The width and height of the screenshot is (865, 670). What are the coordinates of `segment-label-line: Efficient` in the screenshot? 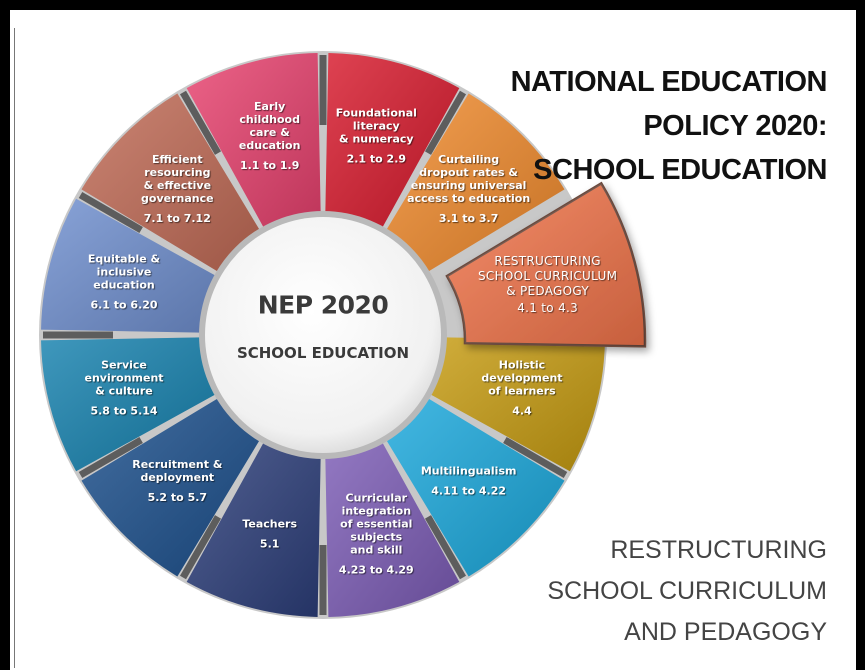 It's located at (177, 160).